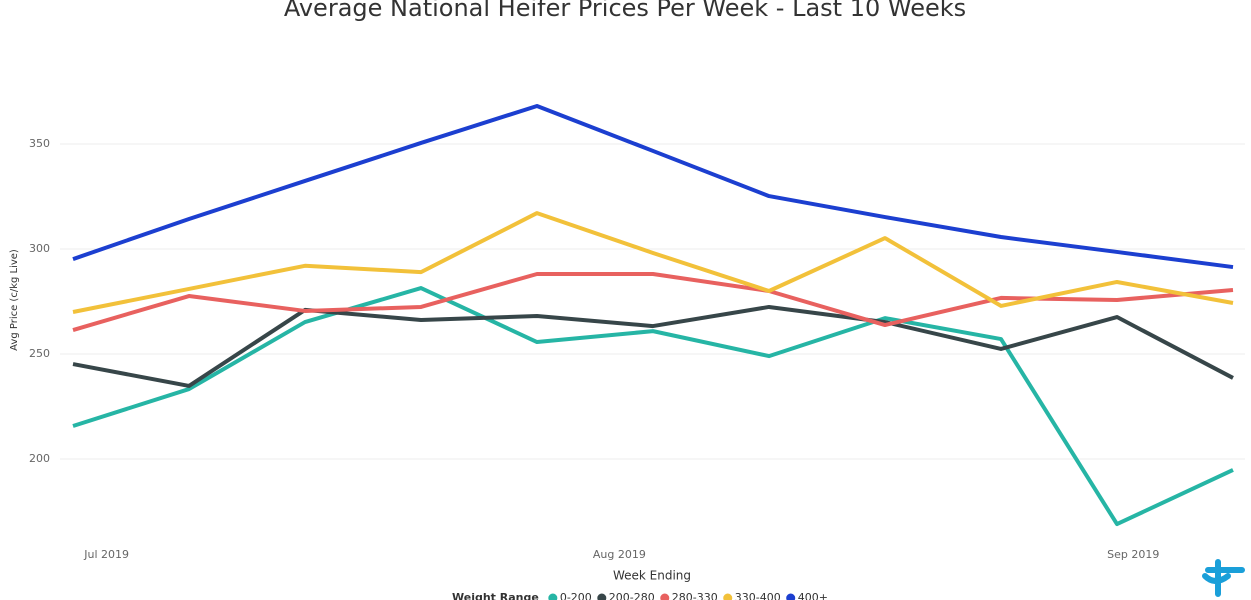 Image resolution: width=1251 pixels, height=600 pixels. Describe the element at coordinates (576, 595) in the screenshot. I see `legend-label: 0-200` at that location.